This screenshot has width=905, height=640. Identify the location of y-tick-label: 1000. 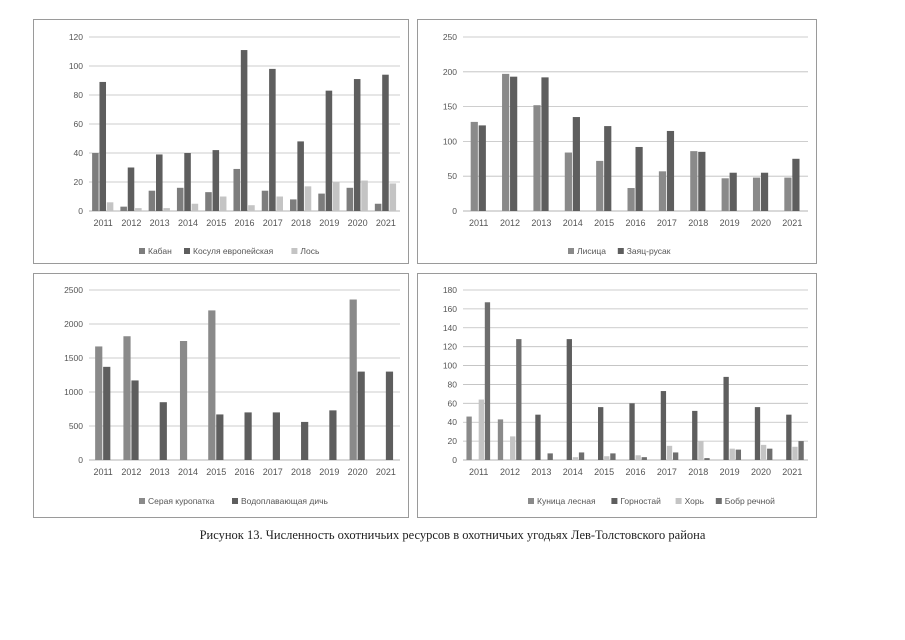
(73, 392).